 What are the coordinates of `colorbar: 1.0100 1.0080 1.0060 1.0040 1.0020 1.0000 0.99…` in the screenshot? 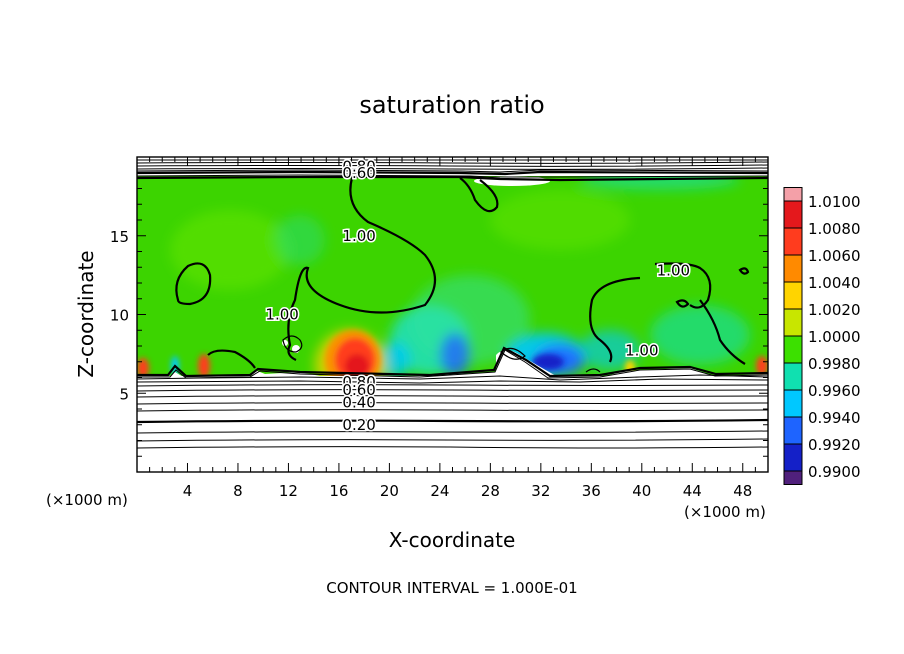 It's located at (822, 336).